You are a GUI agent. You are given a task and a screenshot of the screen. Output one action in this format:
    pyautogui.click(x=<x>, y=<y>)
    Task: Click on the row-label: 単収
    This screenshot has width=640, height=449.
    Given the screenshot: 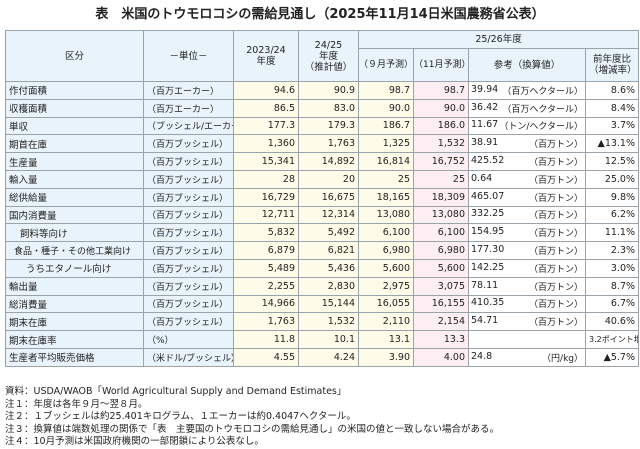 What is the action you would take?
    pyautogui.click(x=74, y=126)
    